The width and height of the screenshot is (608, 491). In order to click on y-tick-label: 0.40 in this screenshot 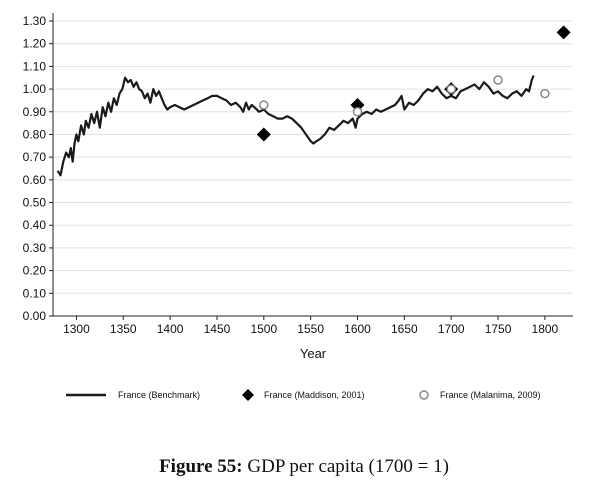, I will do `click(35, 225)`.